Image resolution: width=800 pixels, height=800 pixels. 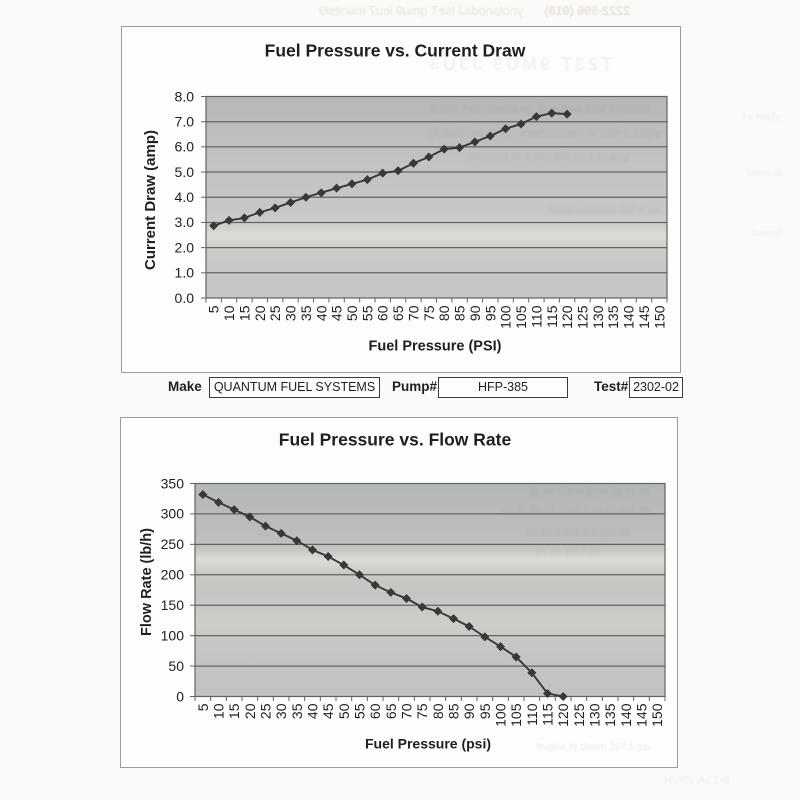 I want to click on svg-text: 1.0, so click(x=185, y=273).